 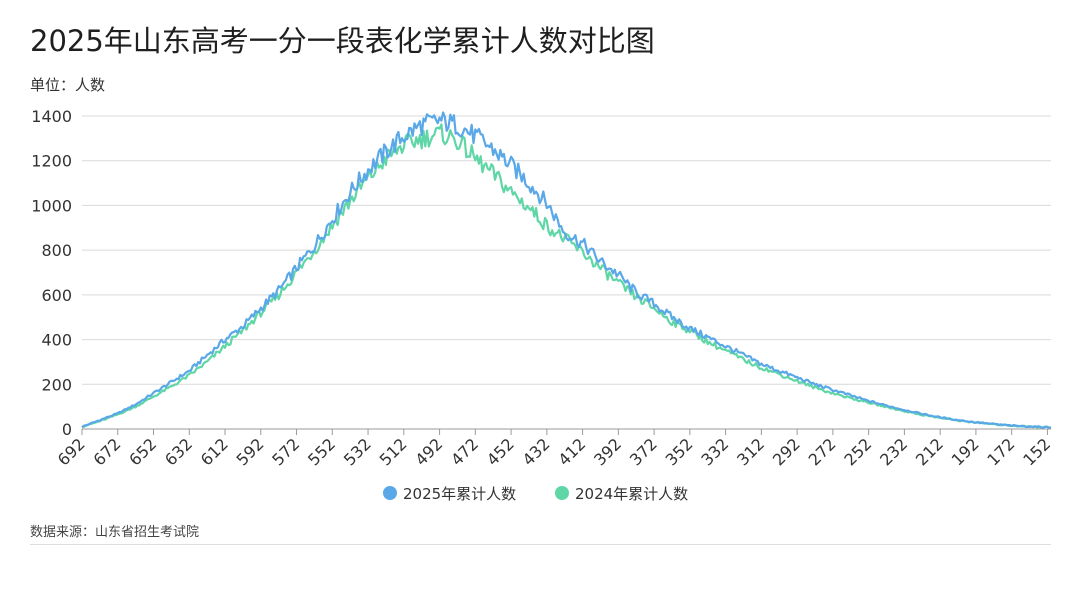 What do you see at coordinates (607, 451) in the screenshot?
I see `x-tick-label: 392` at bounding box center [607, 451].